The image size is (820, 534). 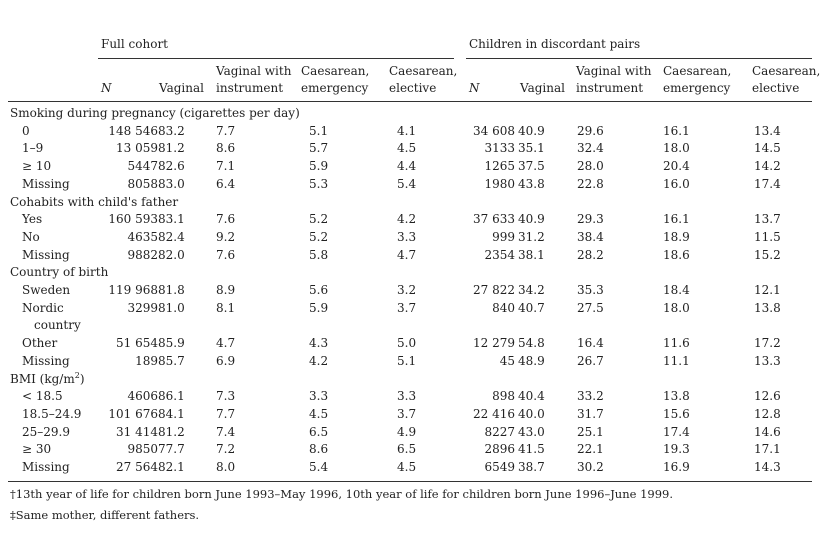 What do you see at coordinates (407, 254) in the screenshot?
I see `table-cell-cl1: 4.7` at bounding box center [407, 254].